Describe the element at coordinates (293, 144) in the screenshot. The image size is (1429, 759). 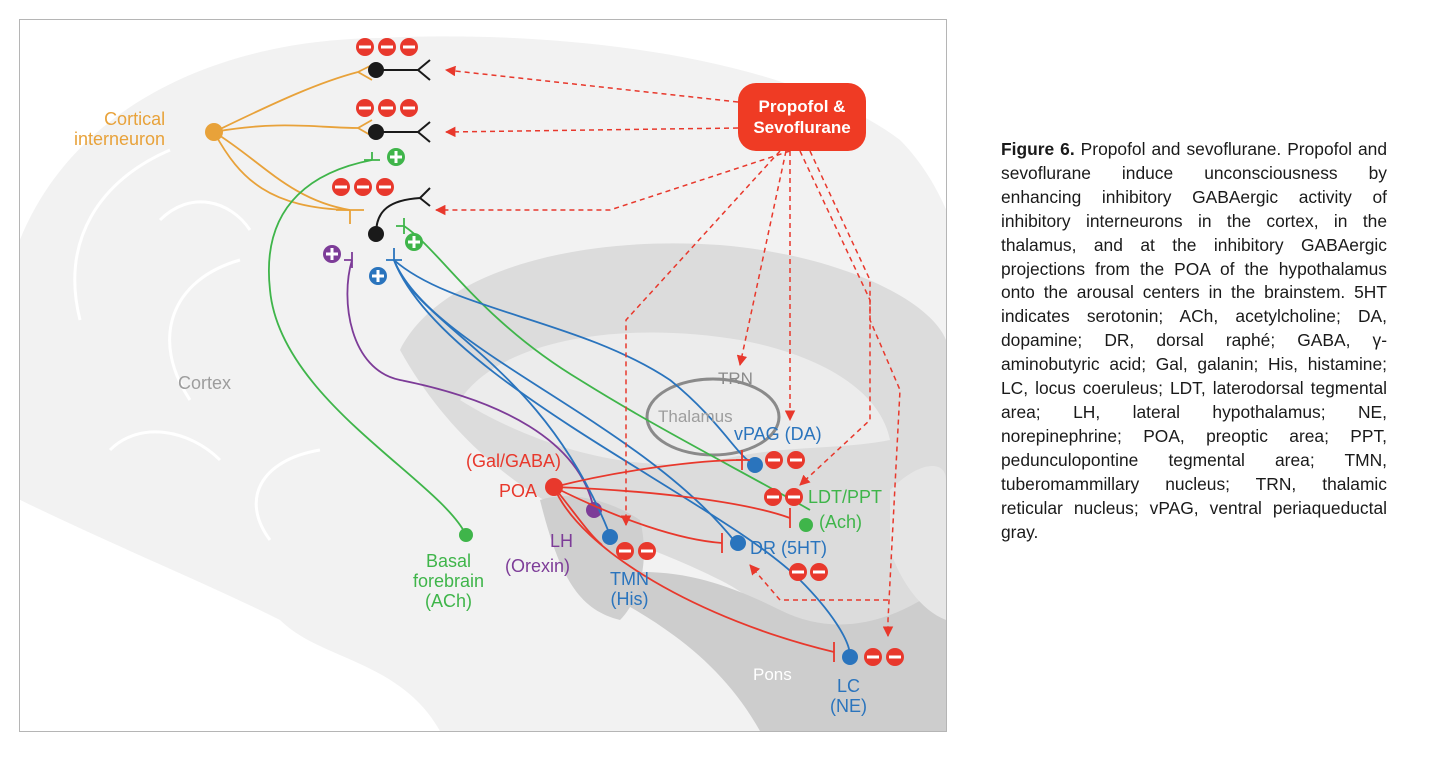
I see `cortical-interneuron-axons` at that location.